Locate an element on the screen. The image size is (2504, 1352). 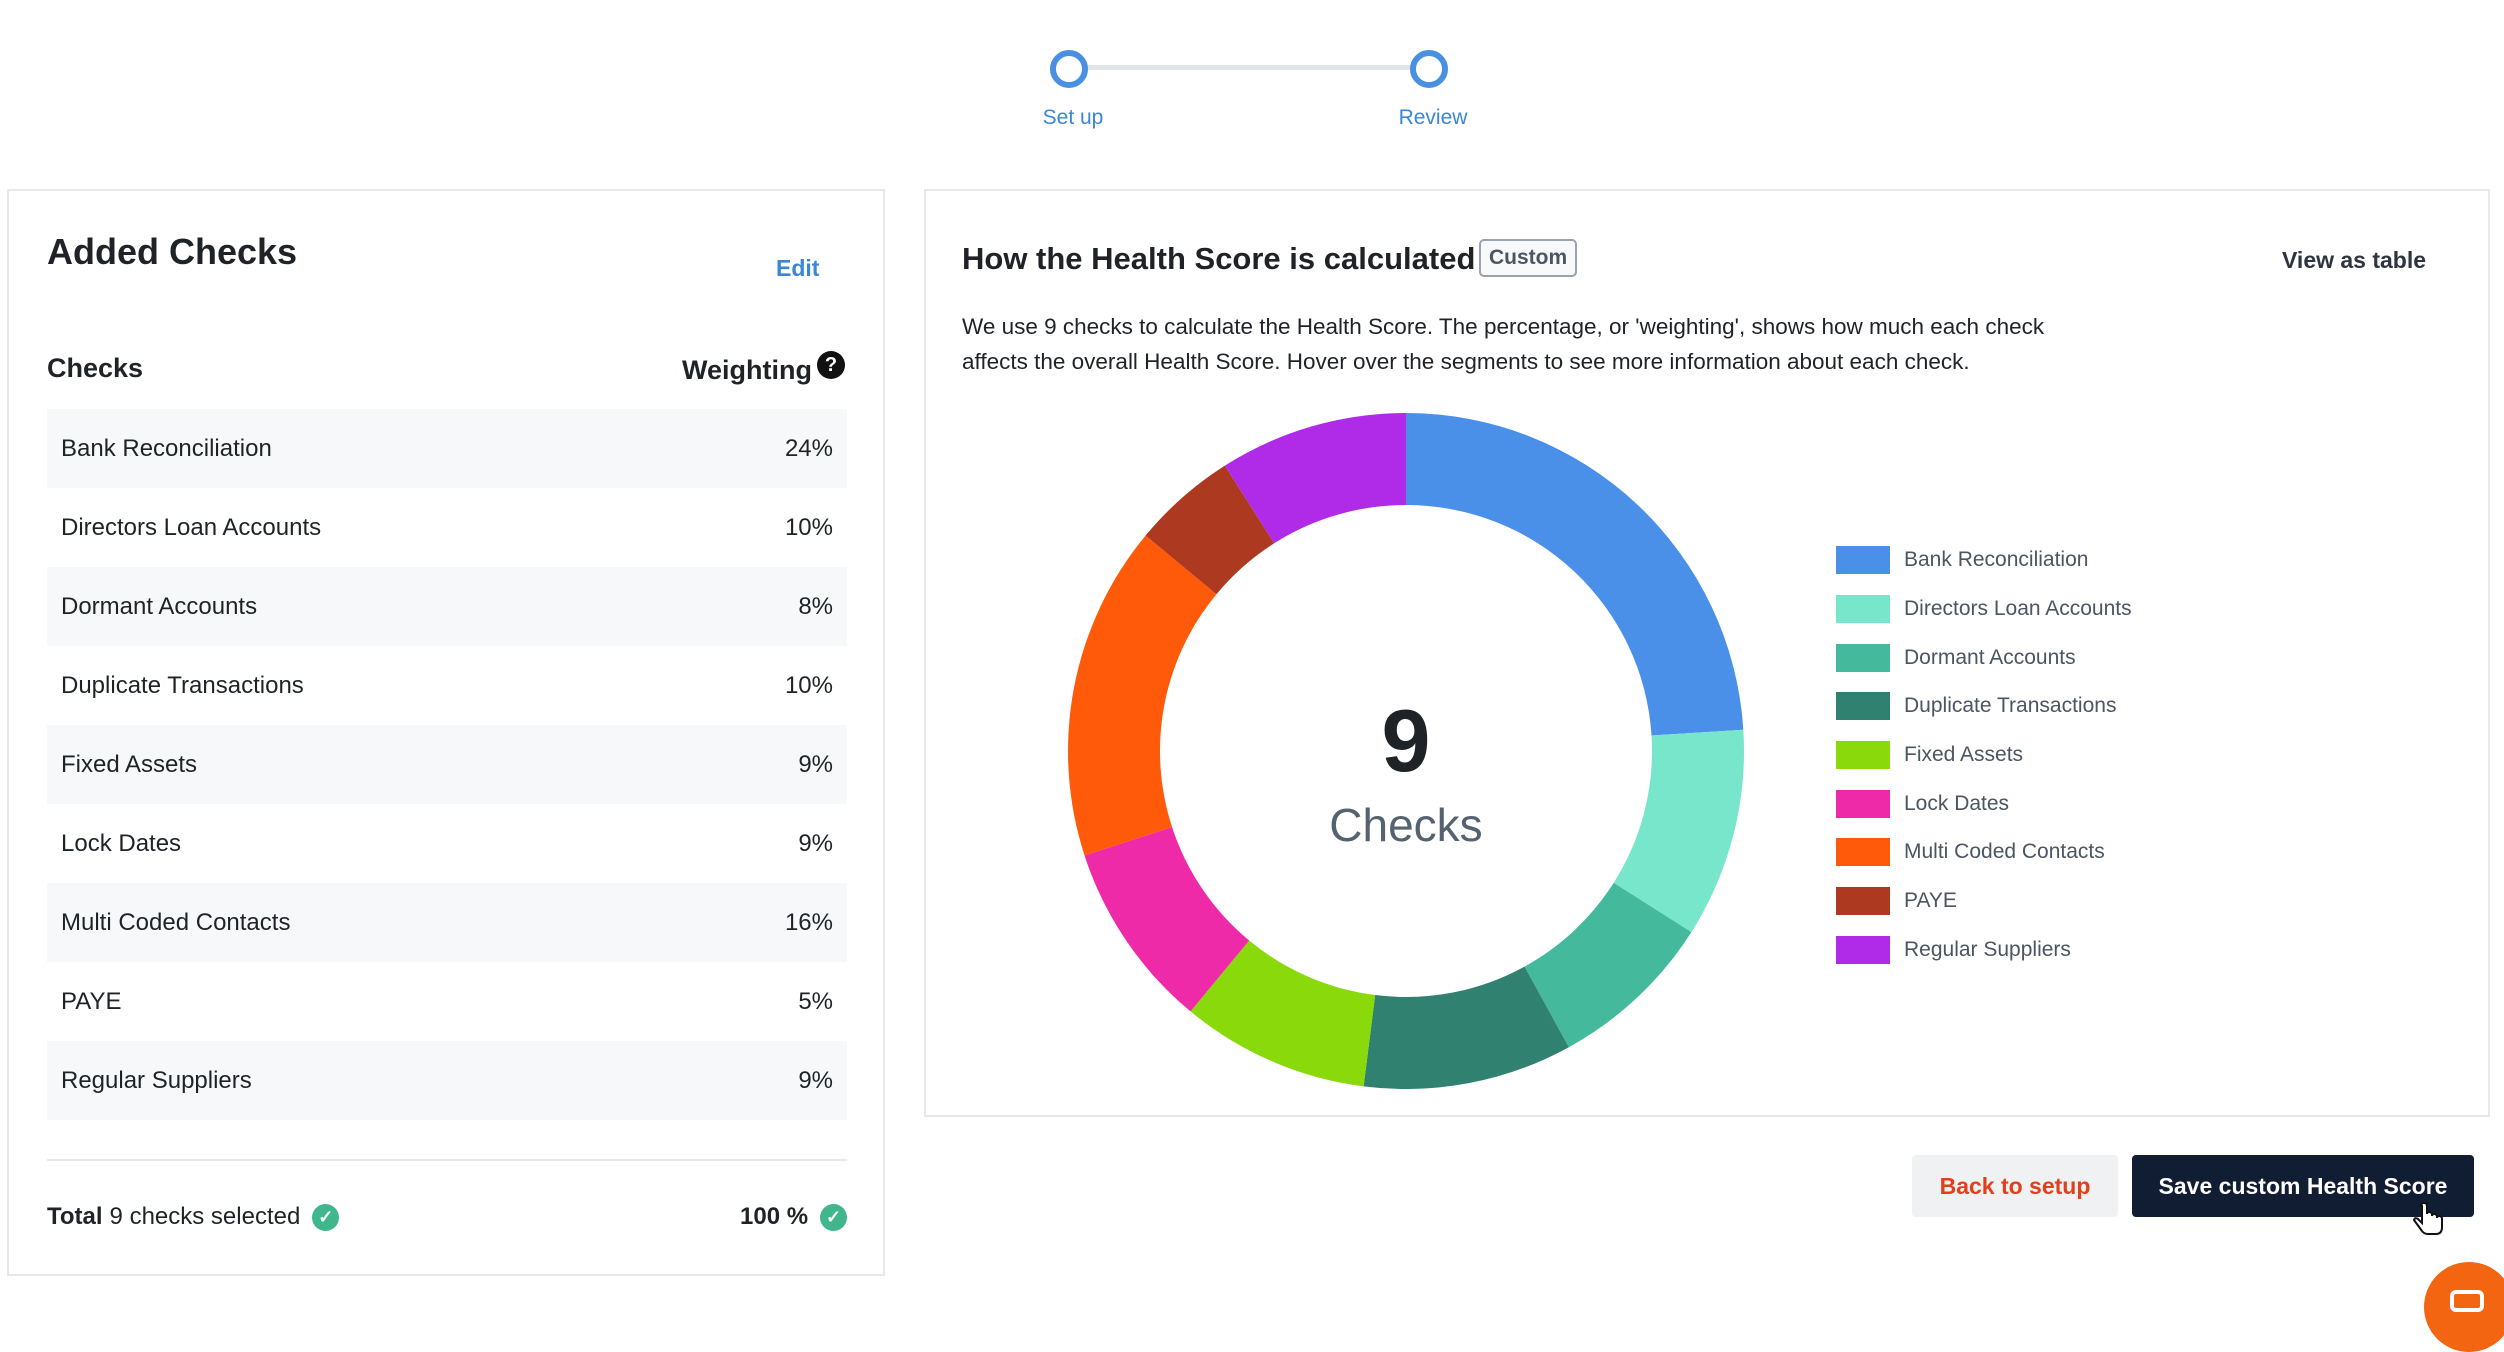
check-row: Lock Dates 9% is located at coordinates (447, 843).